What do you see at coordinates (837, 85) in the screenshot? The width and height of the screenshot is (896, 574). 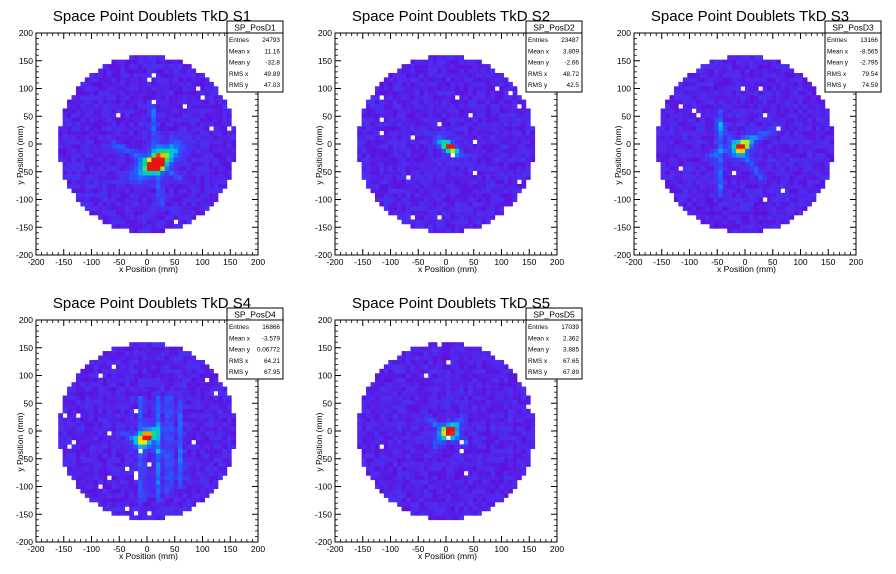 I see `stats-row-label: RMS y` at bounding box center [837, 85].